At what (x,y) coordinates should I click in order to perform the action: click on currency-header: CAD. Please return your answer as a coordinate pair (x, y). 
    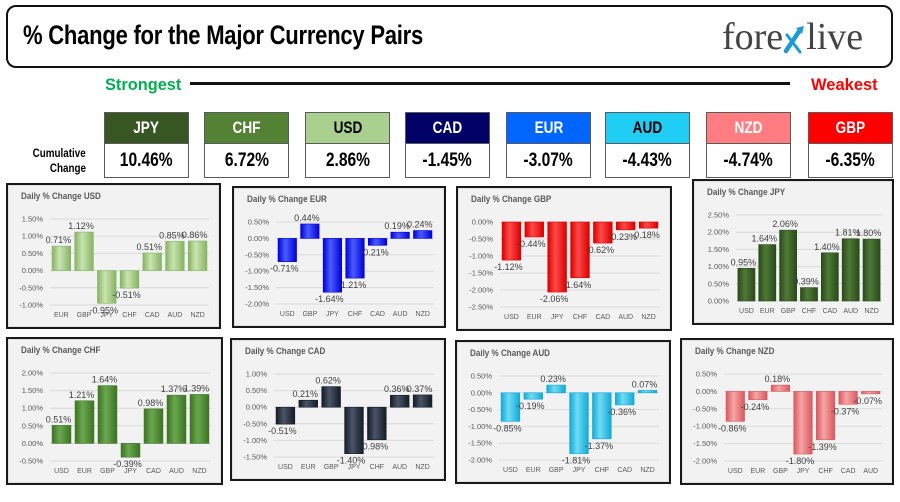
    Looking at the image, I should click on (447, 128).